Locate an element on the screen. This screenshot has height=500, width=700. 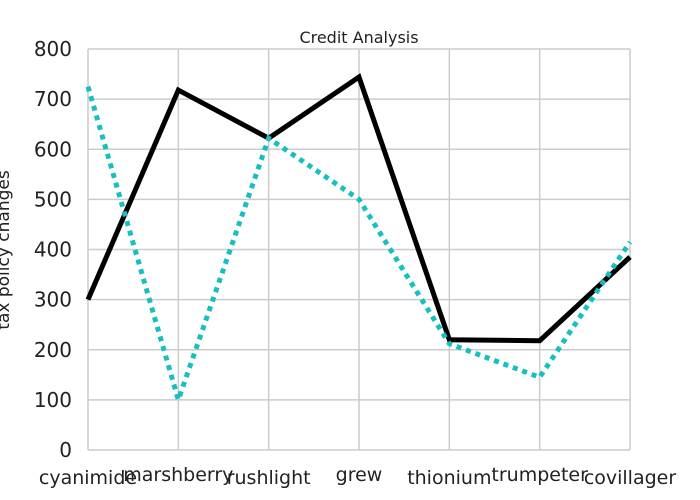
y-tick-label: 0 is located at coordinates (65, 450).